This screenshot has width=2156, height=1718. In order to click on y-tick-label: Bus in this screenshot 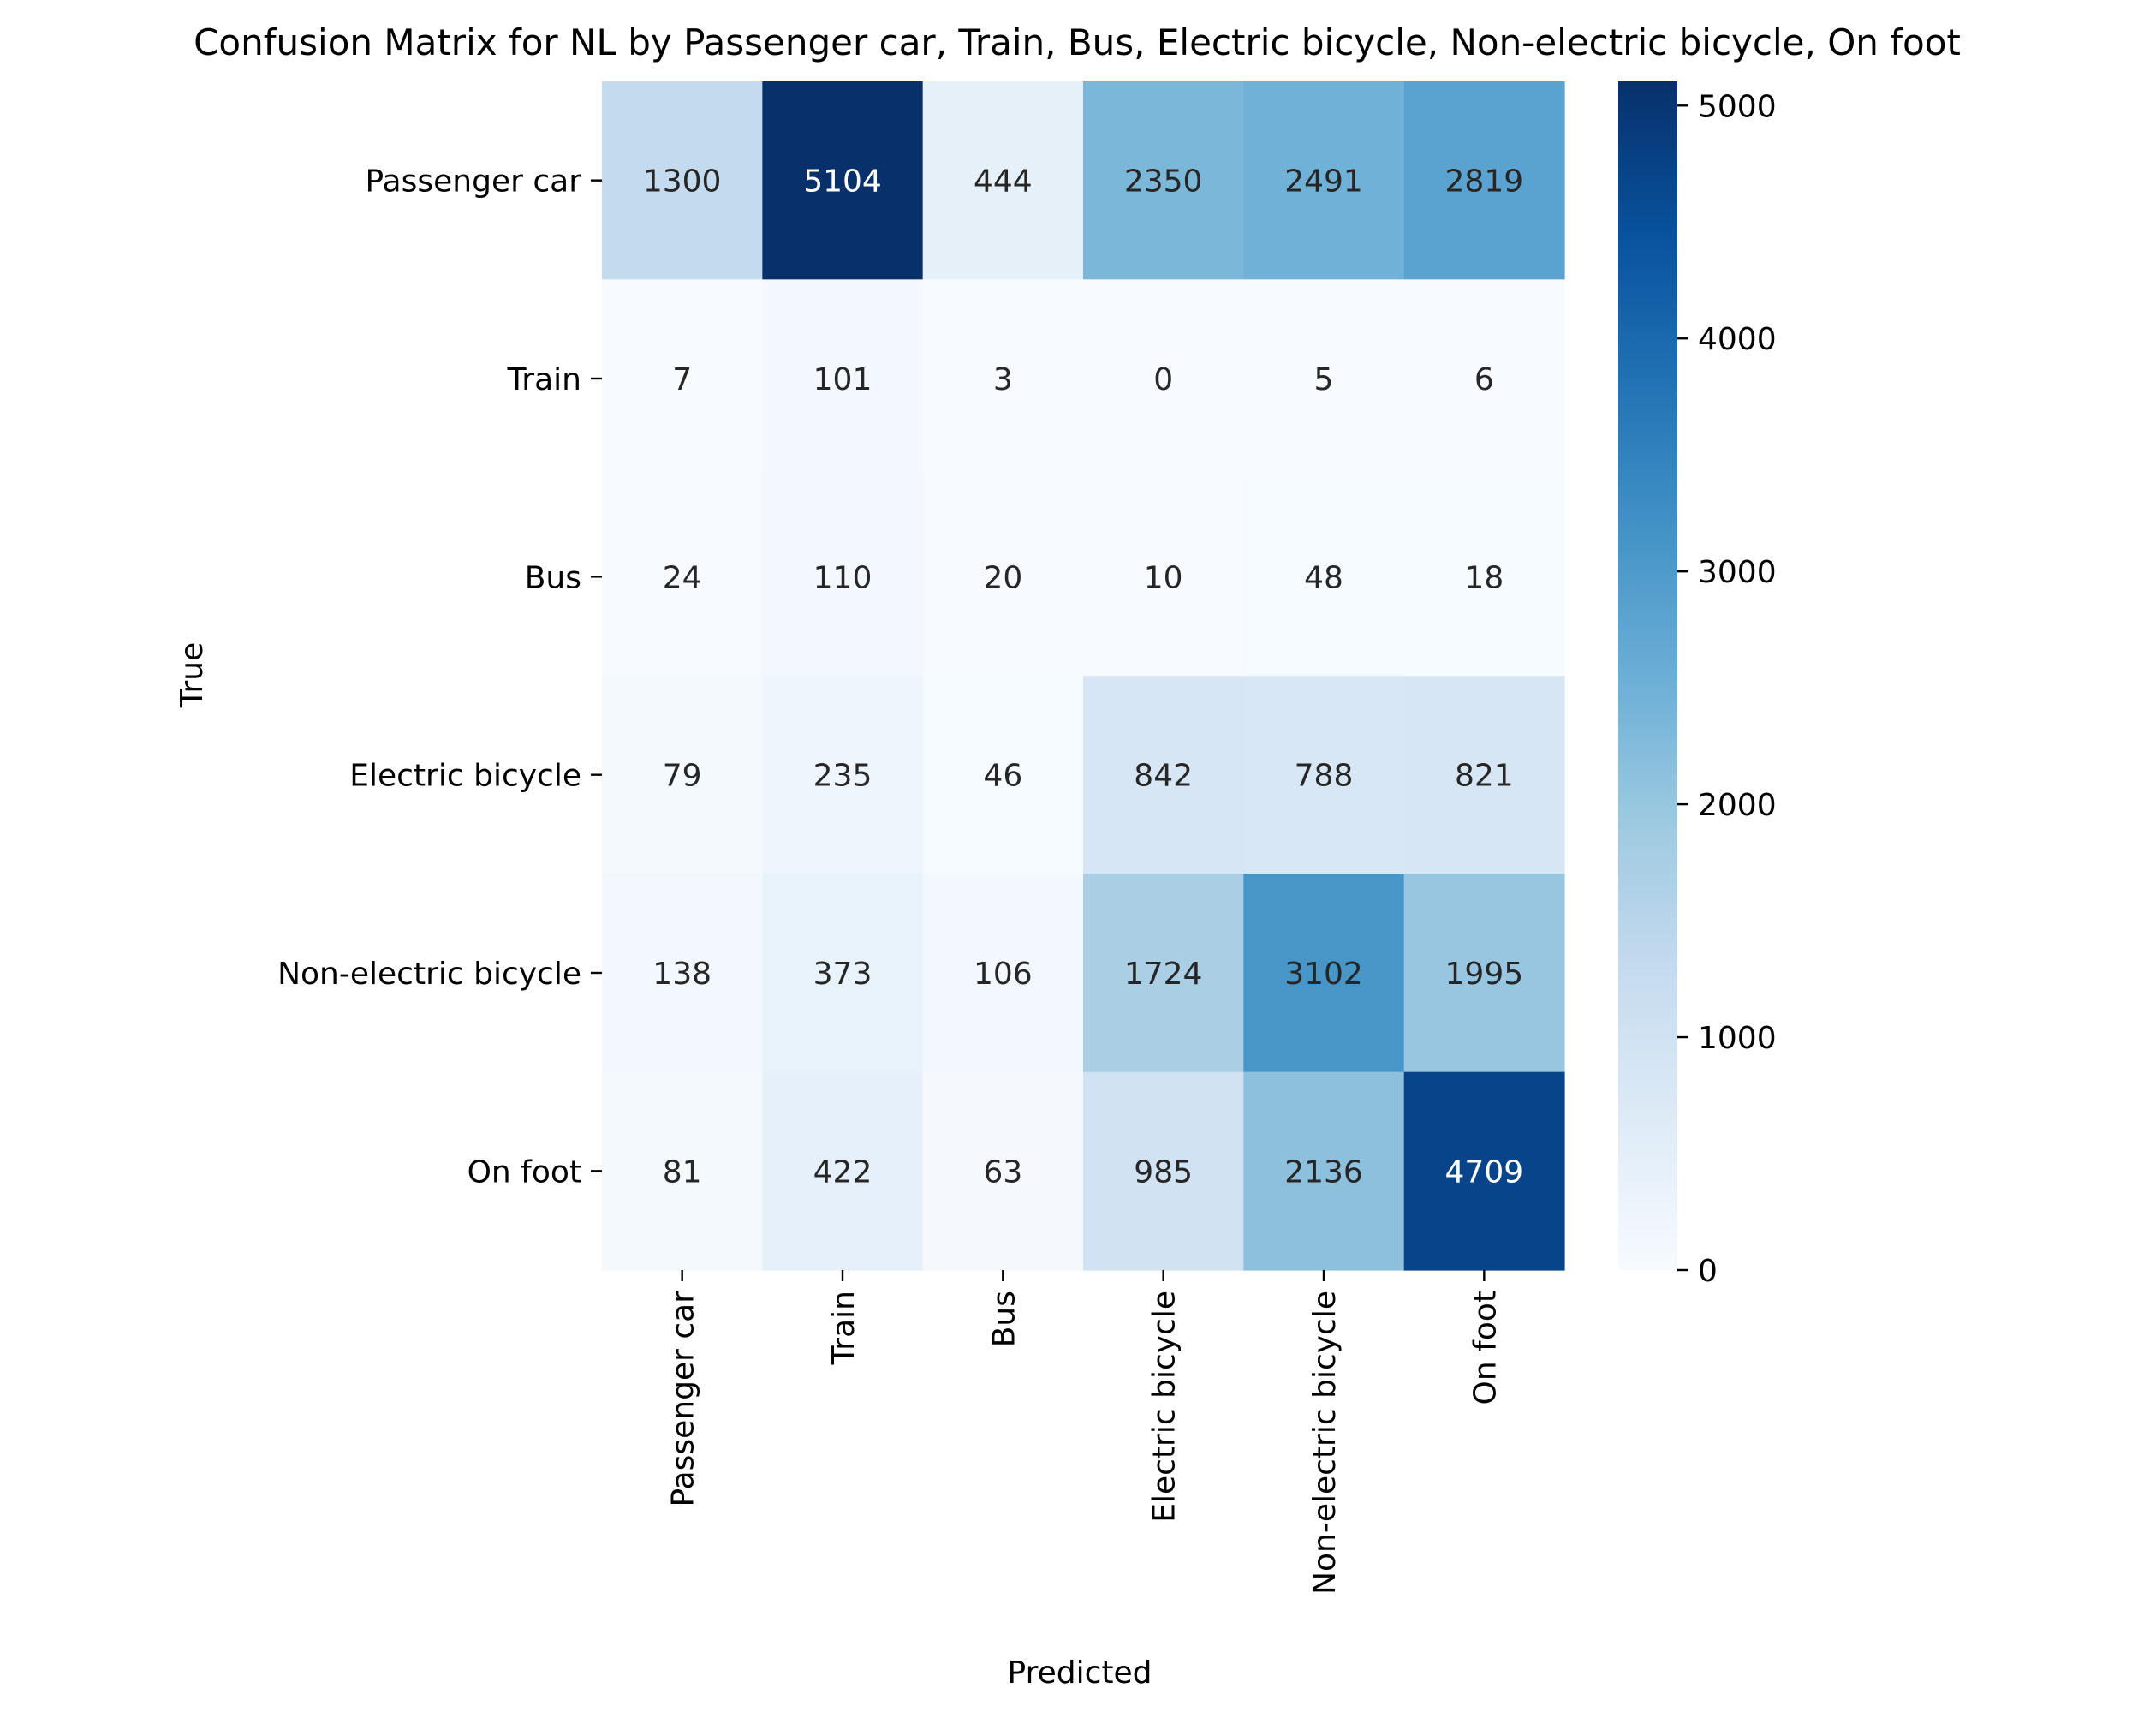, I will do `click(553, 577)`.